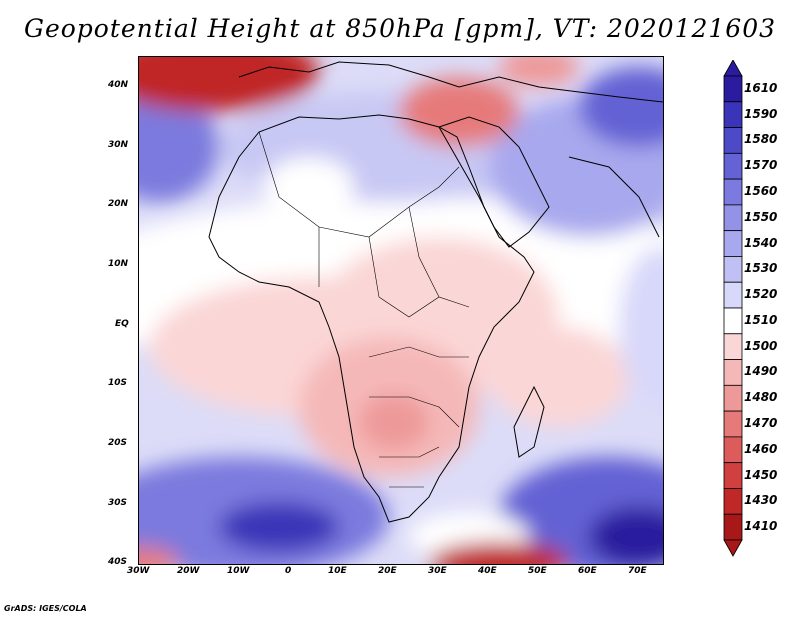 This screenshot has width=800, height=618. Describe the element at coordinates (761, 474) in the screenshot. I see `colorbar-level-label: 1450` at that location.